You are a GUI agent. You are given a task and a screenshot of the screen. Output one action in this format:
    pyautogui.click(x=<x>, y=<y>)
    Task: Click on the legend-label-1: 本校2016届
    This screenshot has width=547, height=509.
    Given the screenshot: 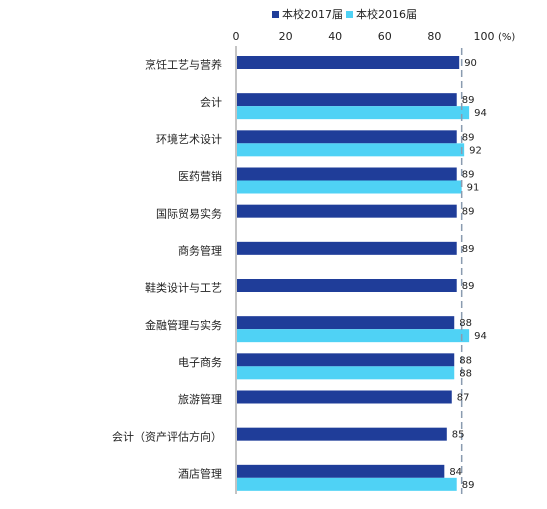 What is the action you would take?
    pyautogui.click(x=386, y=14)
    